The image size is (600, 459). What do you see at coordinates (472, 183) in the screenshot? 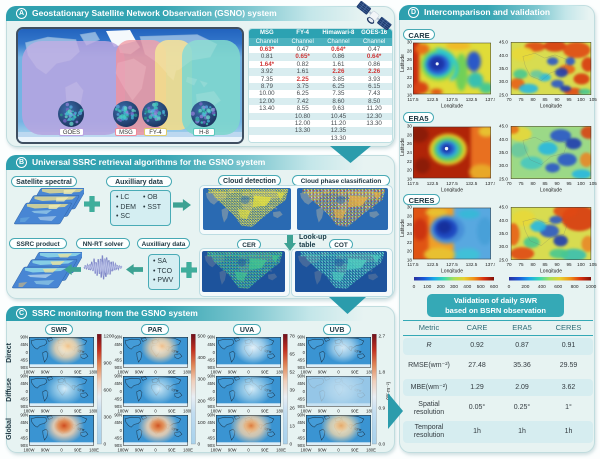
I see `svg-text: 132.5` at bounding box center [472, 183].